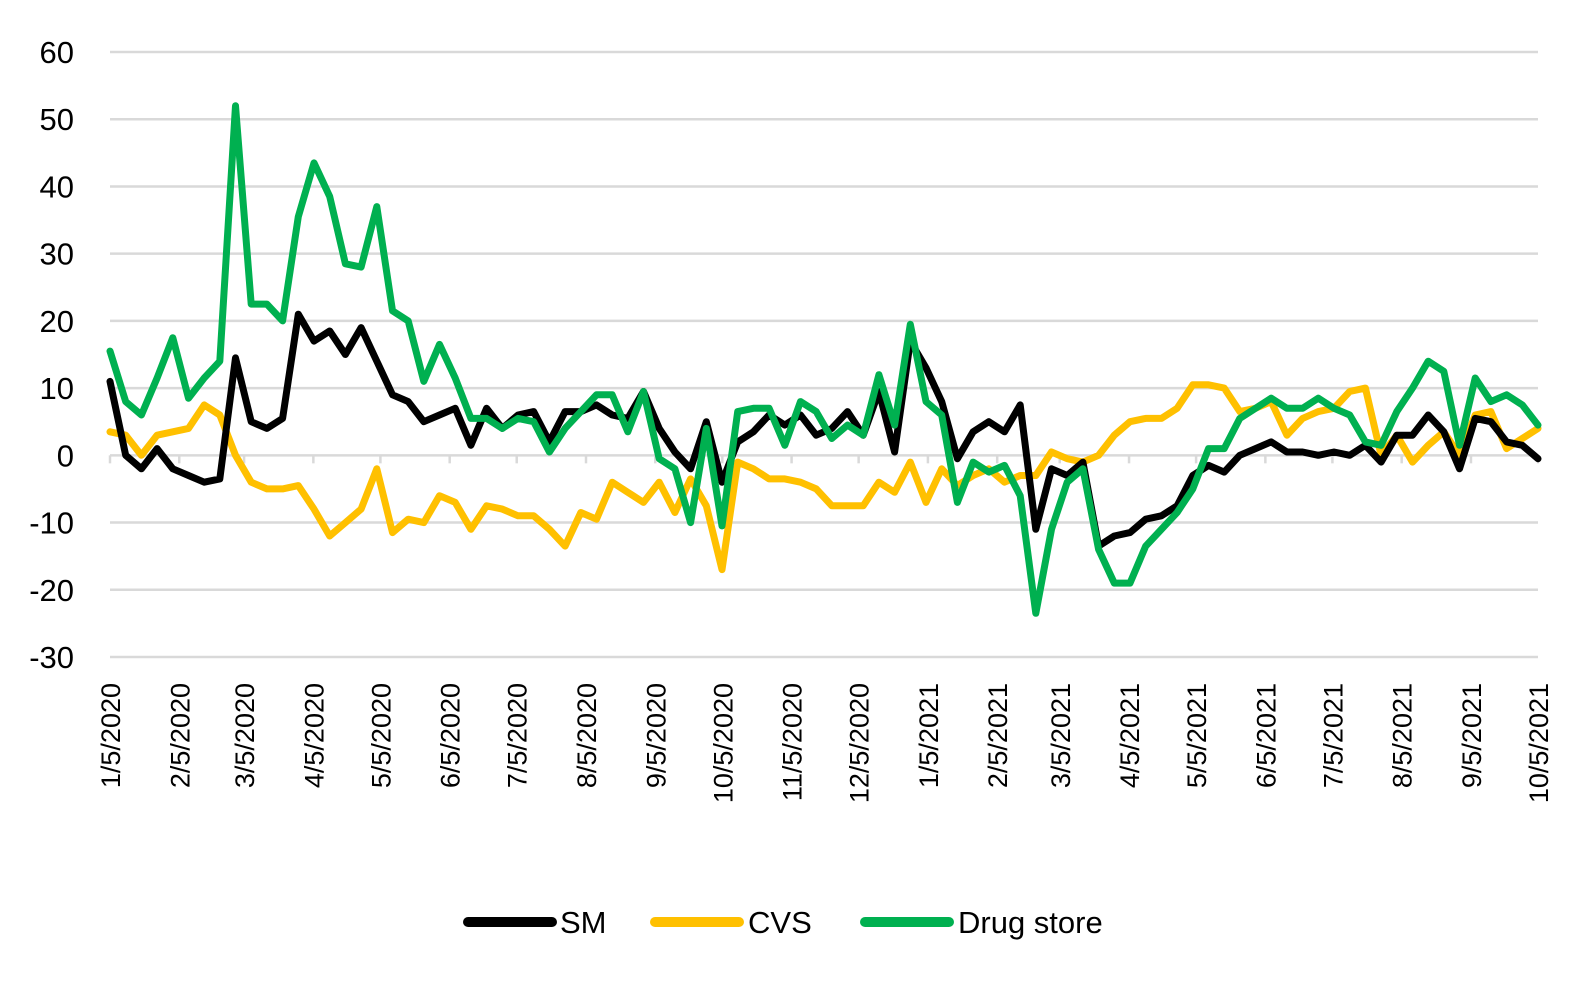 The width and height of the screenshot is (1586, 990). What do you see at coordinates (111, 735) in the screenshot?
I see `x-tick-label: 1/5/2020` at bounding box center [111, 735].